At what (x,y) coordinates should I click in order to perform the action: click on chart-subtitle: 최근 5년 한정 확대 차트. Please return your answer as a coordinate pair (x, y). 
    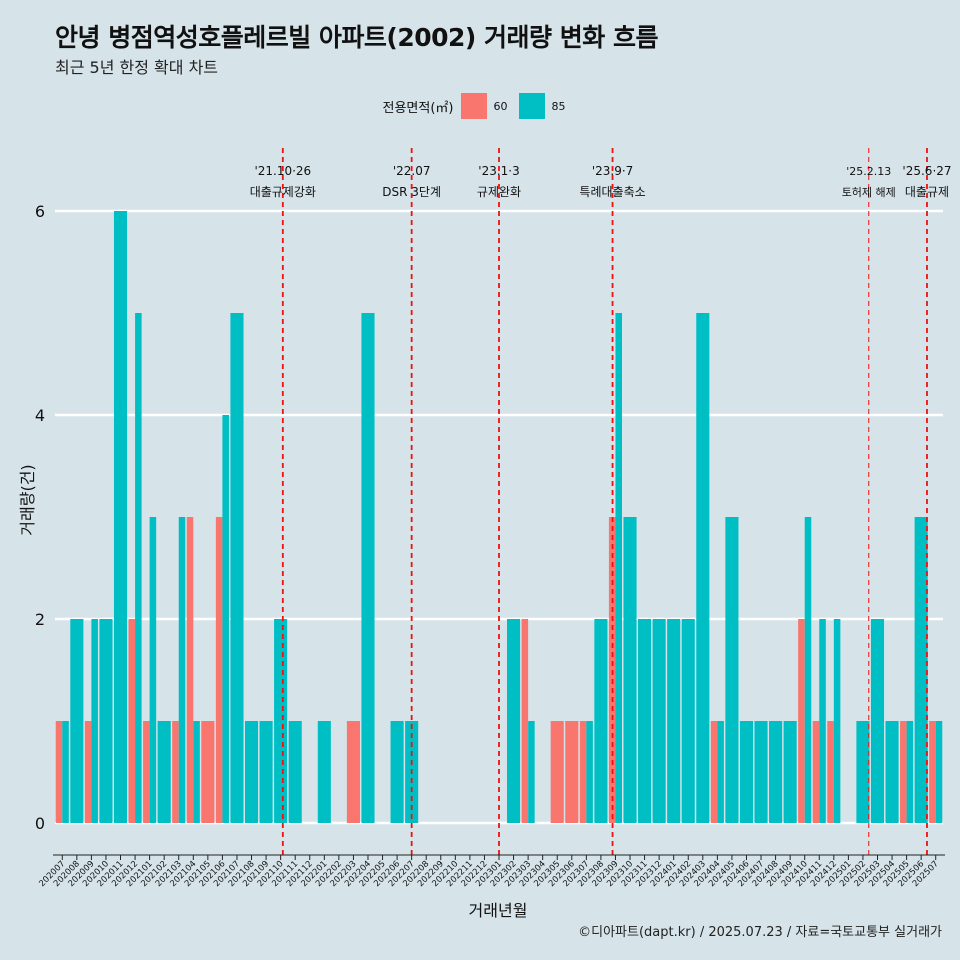
    Looking at the image, I should click on (137, 67).